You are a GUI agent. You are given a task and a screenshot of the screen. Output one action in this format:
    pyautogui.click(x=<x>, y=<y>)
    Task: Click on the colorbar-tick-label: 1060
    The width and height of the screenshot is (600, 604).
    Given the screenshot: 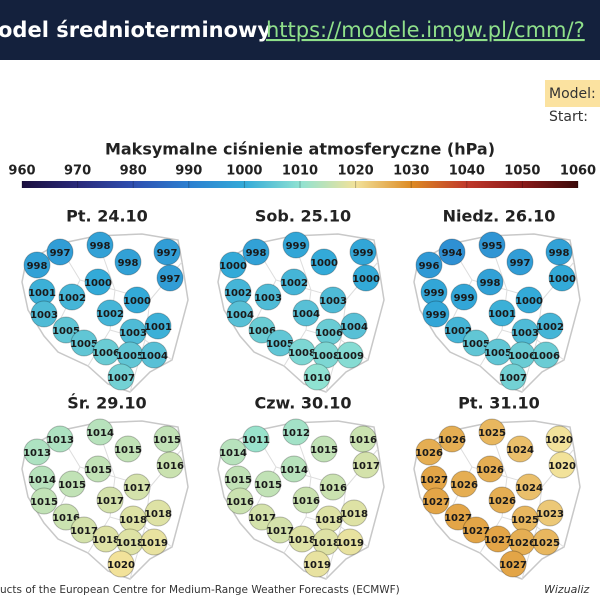 What is the action you would take?
    pyautogui.click(x=578, y=171)
    